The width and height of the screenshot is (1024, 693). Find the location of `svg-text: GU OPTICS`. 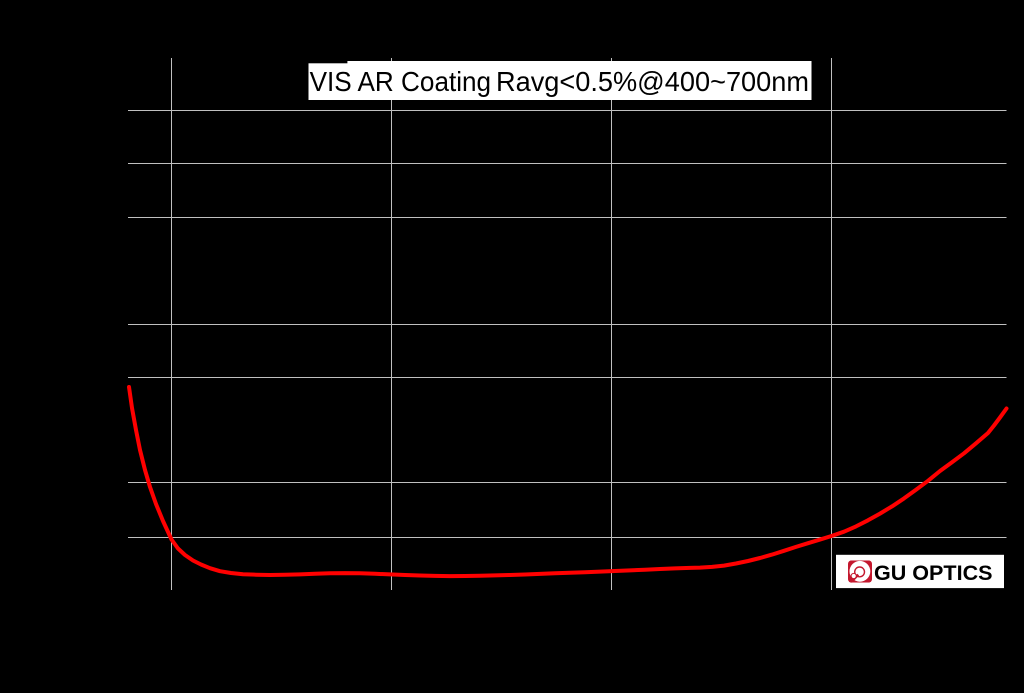

svg-text: GU OPTICS is located at coordinates (933, 573).